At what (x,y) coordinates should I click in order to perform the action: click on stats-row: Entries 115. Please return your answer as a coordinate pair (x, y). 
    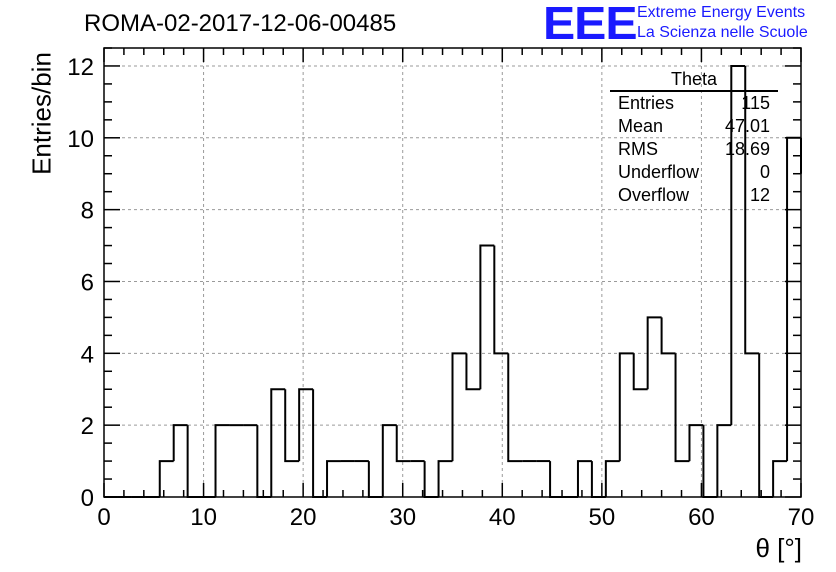
    Looking at the image, I should click on (694, 103).